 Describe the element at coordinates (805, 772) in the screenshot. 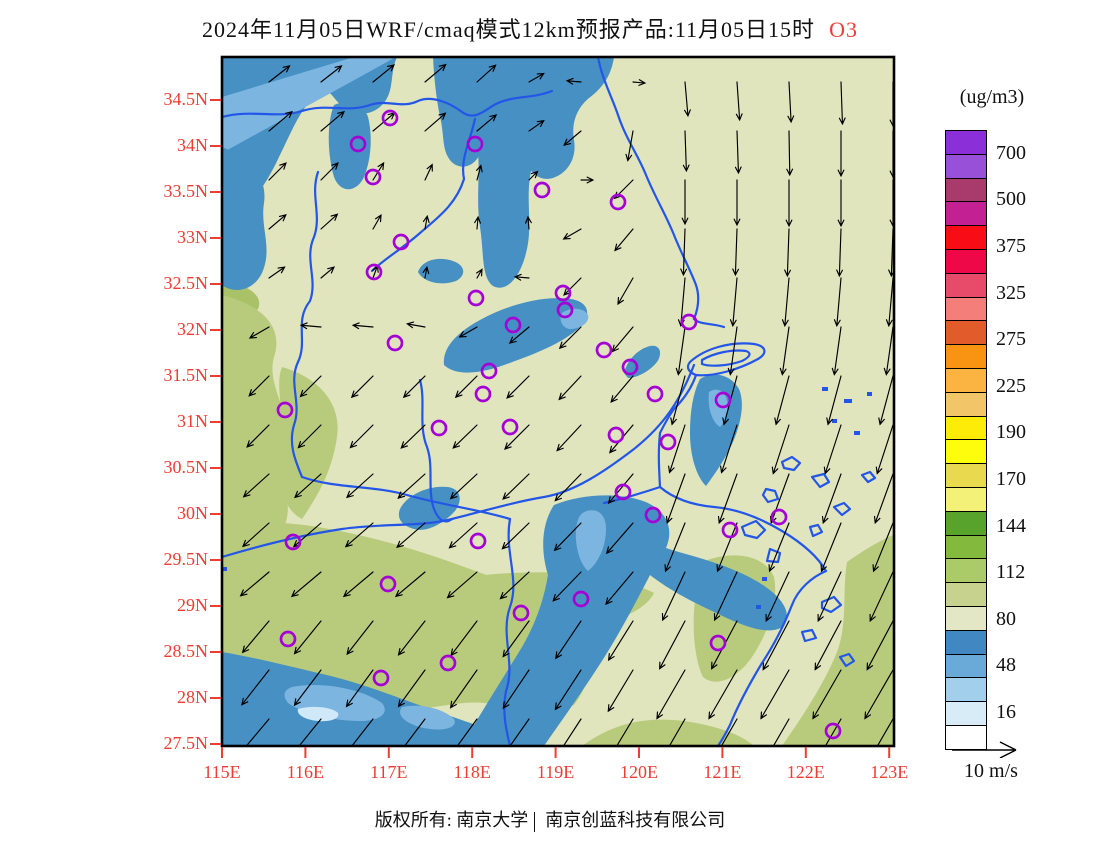

I see `lon-label: 122E` at that location.